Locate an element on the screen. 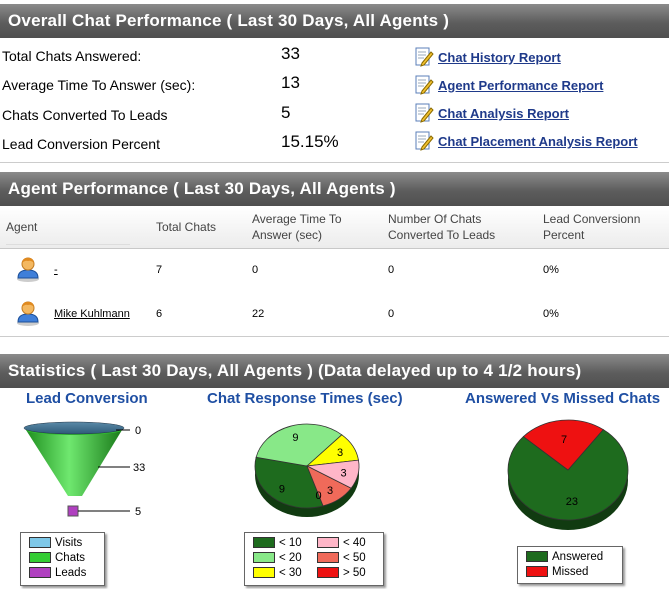 The width and height of the screenshot is (669, 589). report-link-label: Chat Analysis Report is located at coordinates (503, 113).